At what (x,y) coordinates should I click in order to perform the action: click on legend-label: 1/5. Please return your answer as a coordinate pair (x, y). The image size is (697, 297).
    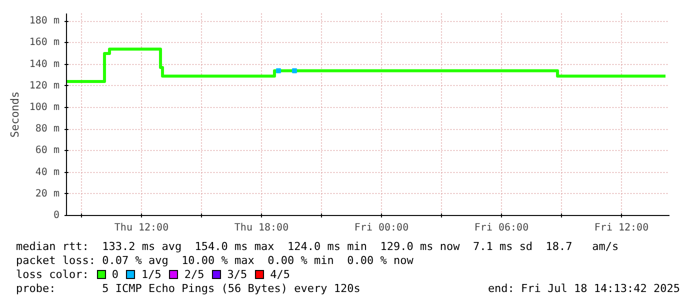
    Looking at the image, I should click on (151, 274).